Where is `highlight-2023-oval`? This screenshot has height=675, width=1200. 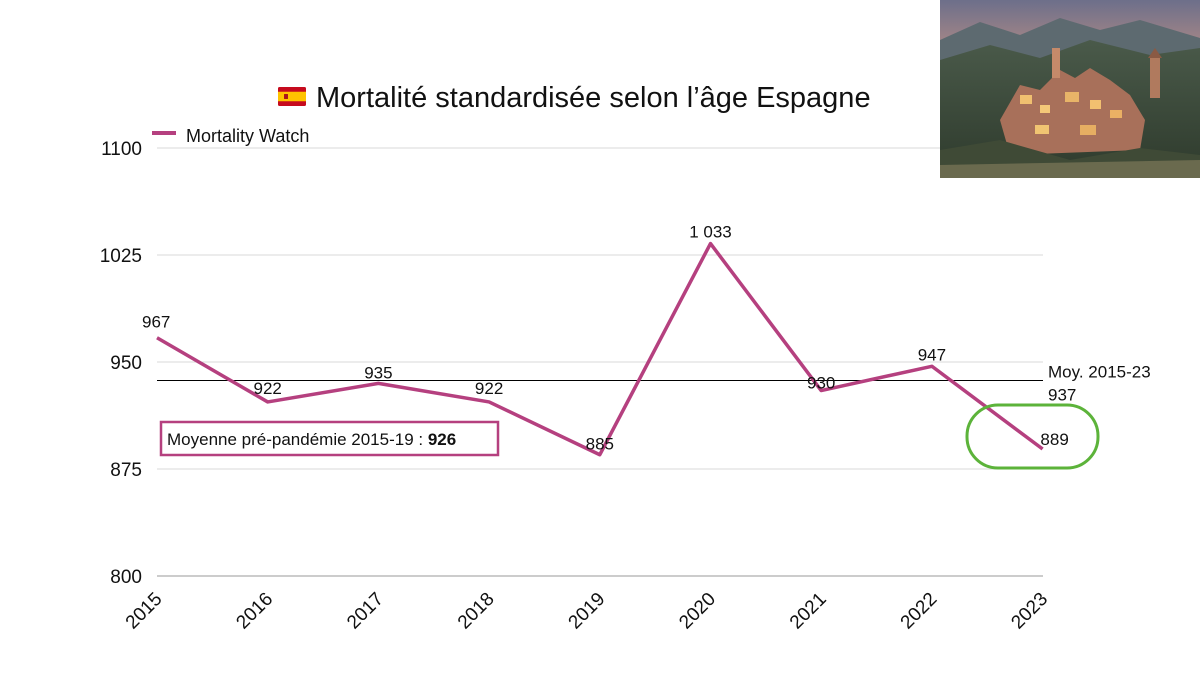 highlight-2023-oval is located at coordinates (1032, 436).